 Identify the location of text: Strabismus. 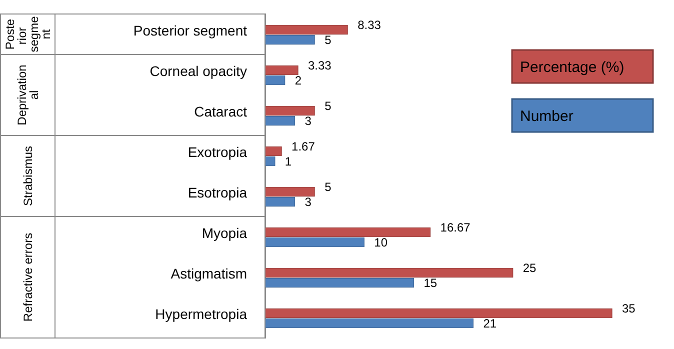
(28, 176).